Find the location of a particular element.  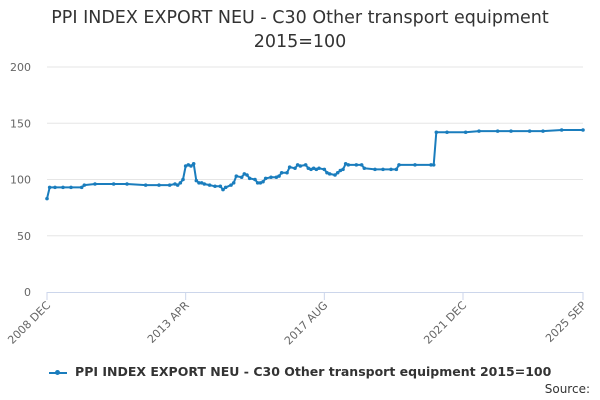

x-tick-label-1: 2013 APR is located at coordinates (168, 322).